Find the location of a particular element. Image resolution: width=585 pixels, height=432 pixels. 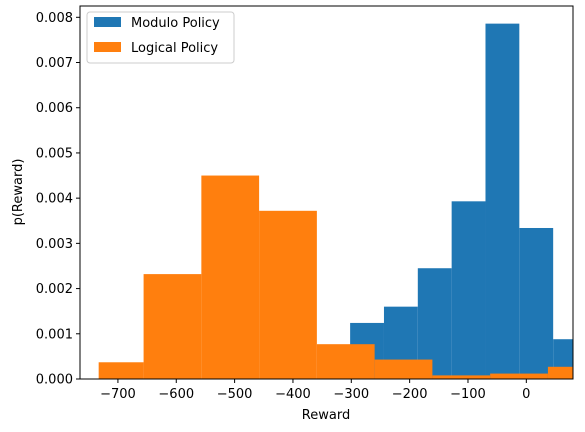

y-tick-label: 0.001 is located at coordinates (54, 334).